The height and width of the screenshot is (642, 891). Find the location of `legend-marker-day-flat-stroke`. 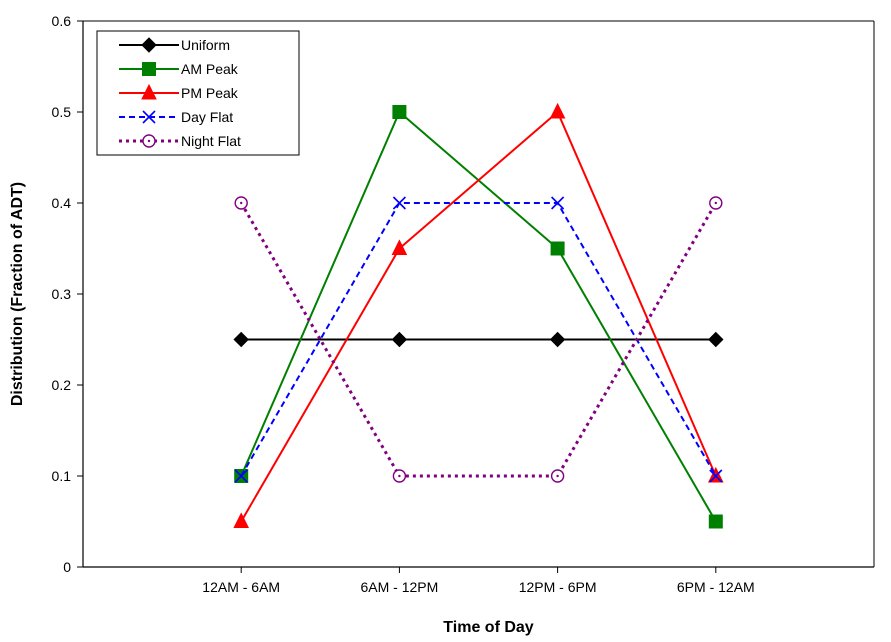

legend-marker-day-flat-stroke is located at coordinates (149, 117).